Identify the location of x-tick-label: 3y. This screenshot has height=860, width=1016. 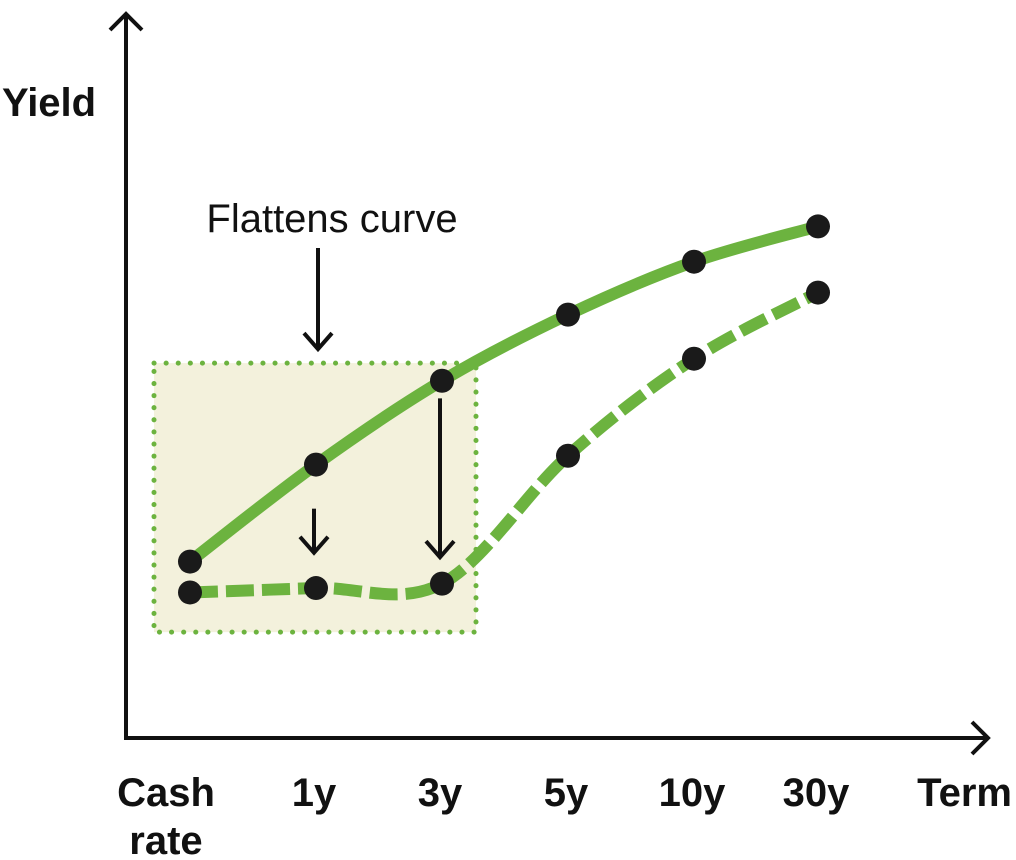
(440, 793).